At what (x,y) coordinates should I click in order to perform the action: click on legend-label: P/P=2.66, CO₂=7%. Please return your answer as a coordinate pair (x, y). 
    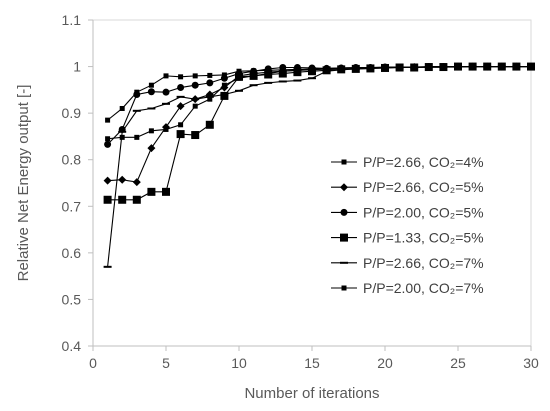
    Looking at the image, I should click on (423, 263).